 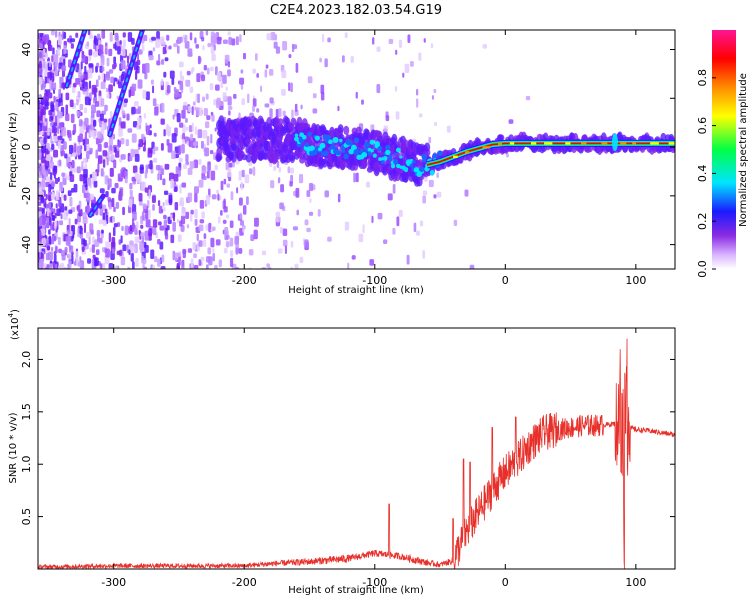 What do you see at coordinates (505, 280) in the screenshot?
I see `x-tick-label: 0` at bounding box center [505, 280].